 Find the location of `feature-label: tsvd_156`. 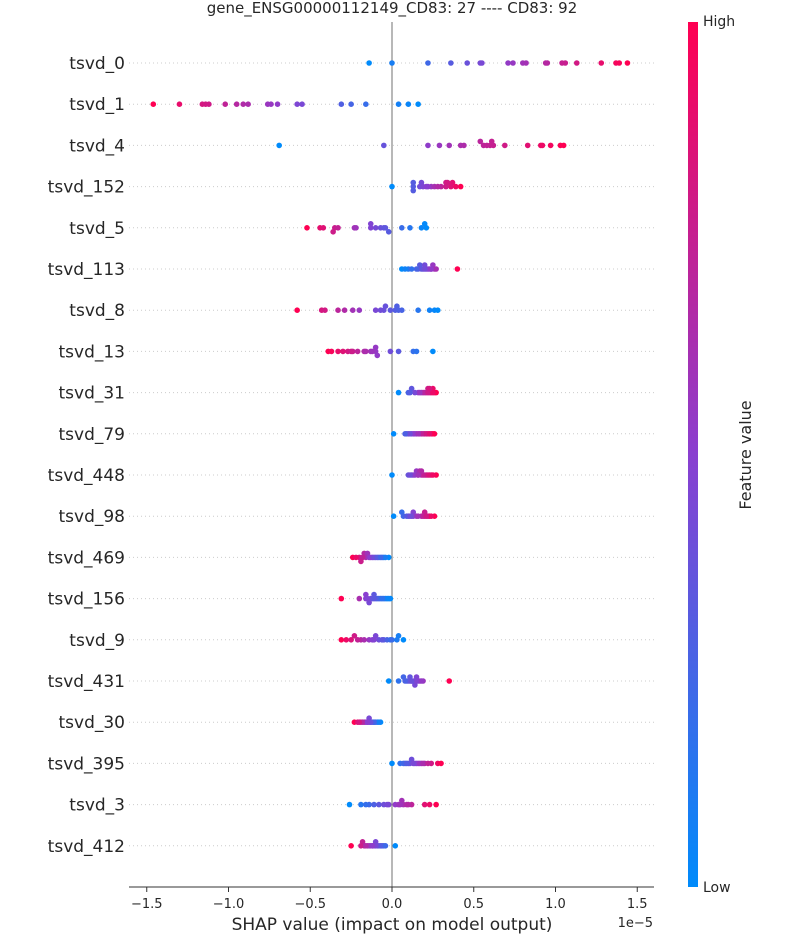

feature-label: tsvd_156 is located at coordinates (86, 600).